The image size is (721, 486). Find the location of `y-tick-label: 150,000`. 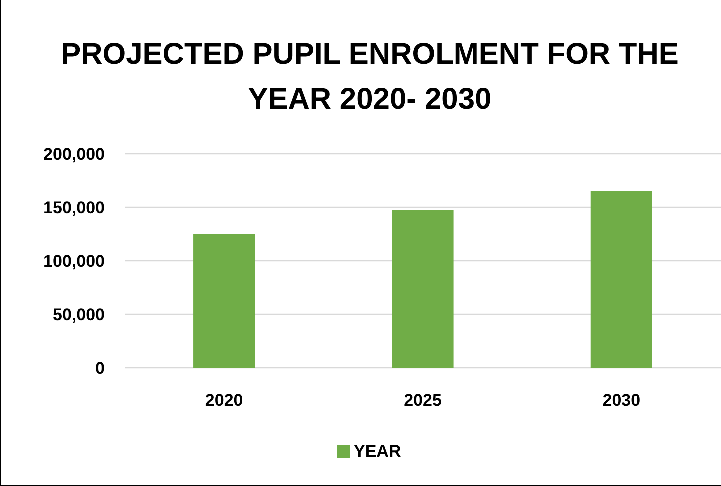

y-tick-label: 150,000 is located at coordinates (74, 208).